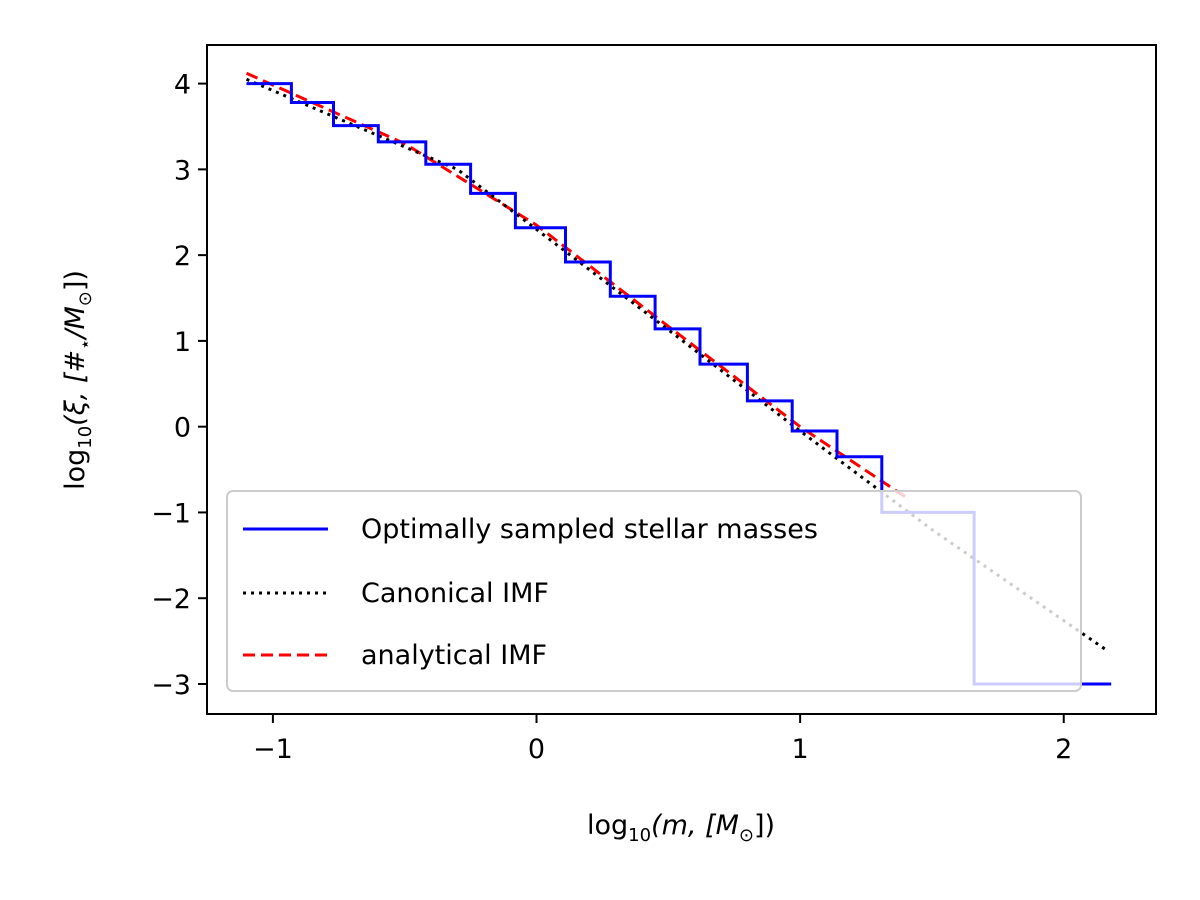 The image size is (1200, 900). I want to click on y-tick-label: 4, so click(182, 85).